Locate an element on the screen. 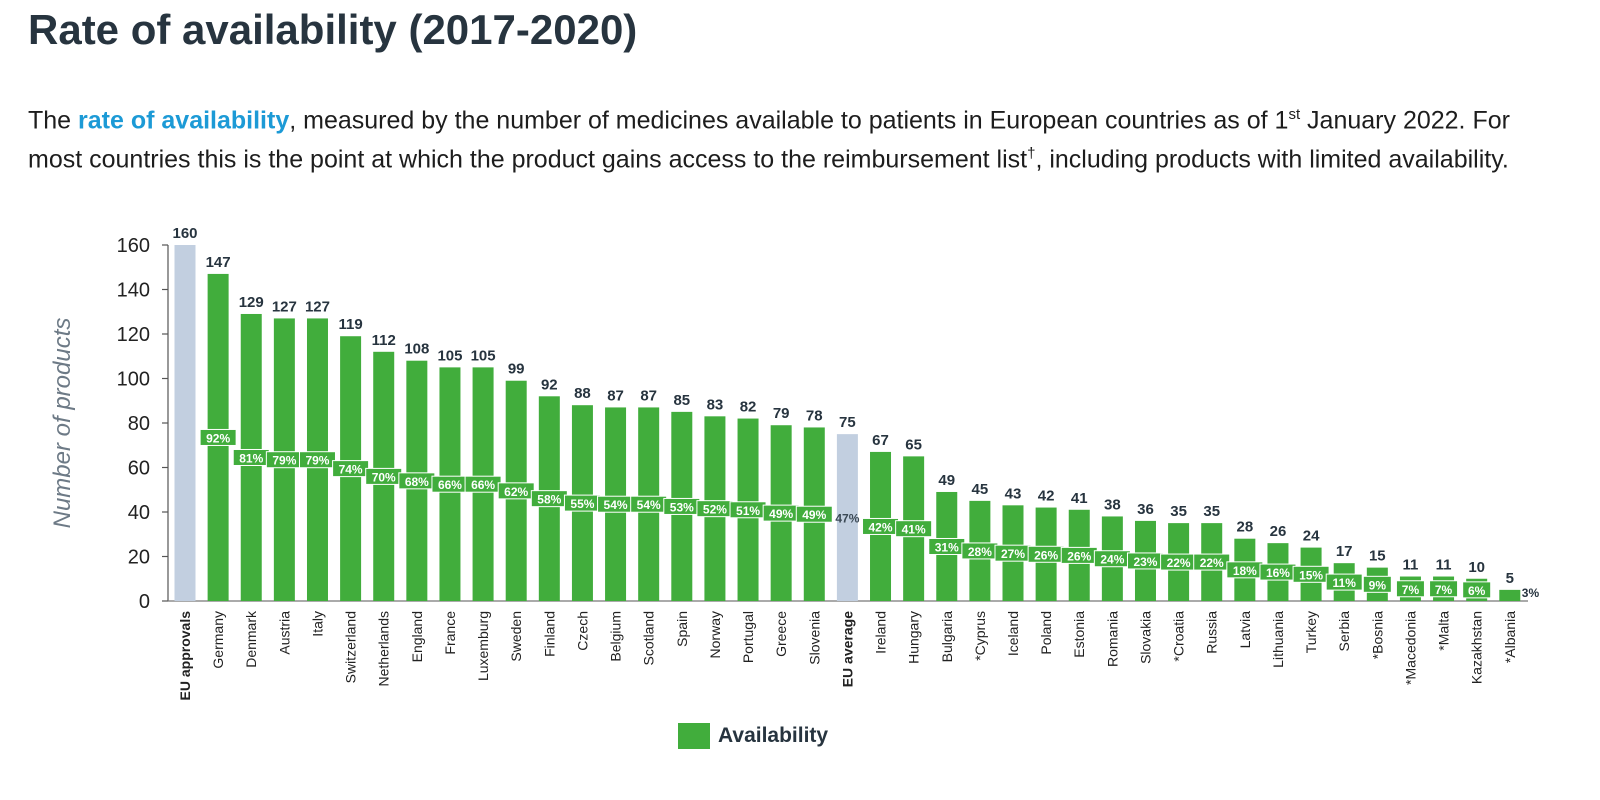  value-label: 79 is located at coordinates (781, 413).